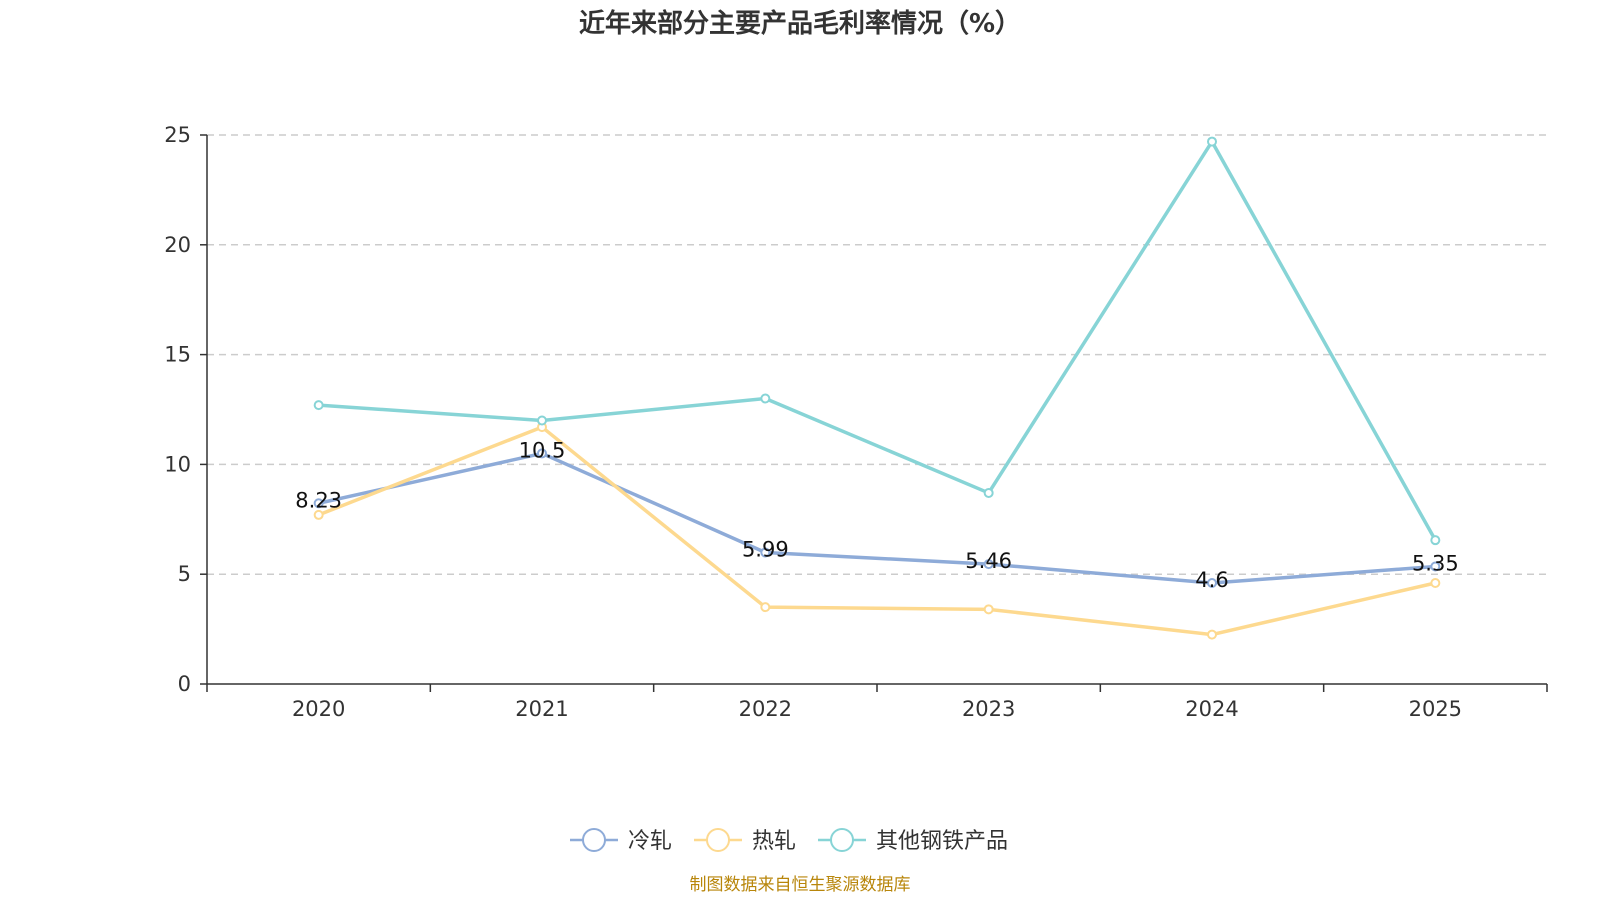 The image size is (1600, 900). What do you see at coordinates (318, 503) in the screenshot?
I see `point-冷轧-2020` at bounding box center [318, 503].